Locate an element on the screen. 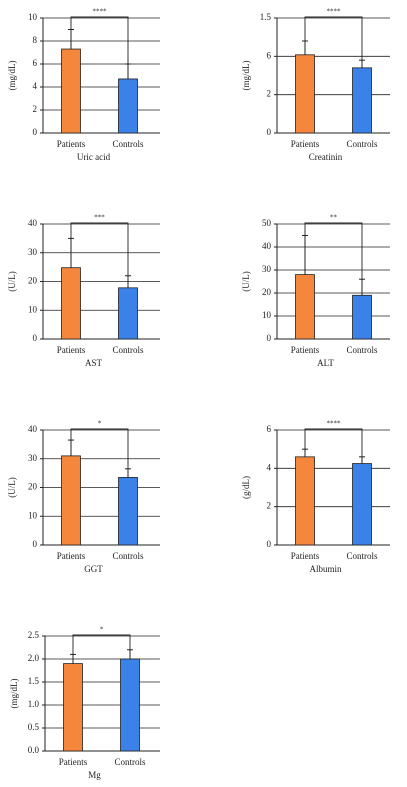 The height and width of the screenshot is (787, 407). x-axis-label: Uric acid is located at coordinates (94, 157).